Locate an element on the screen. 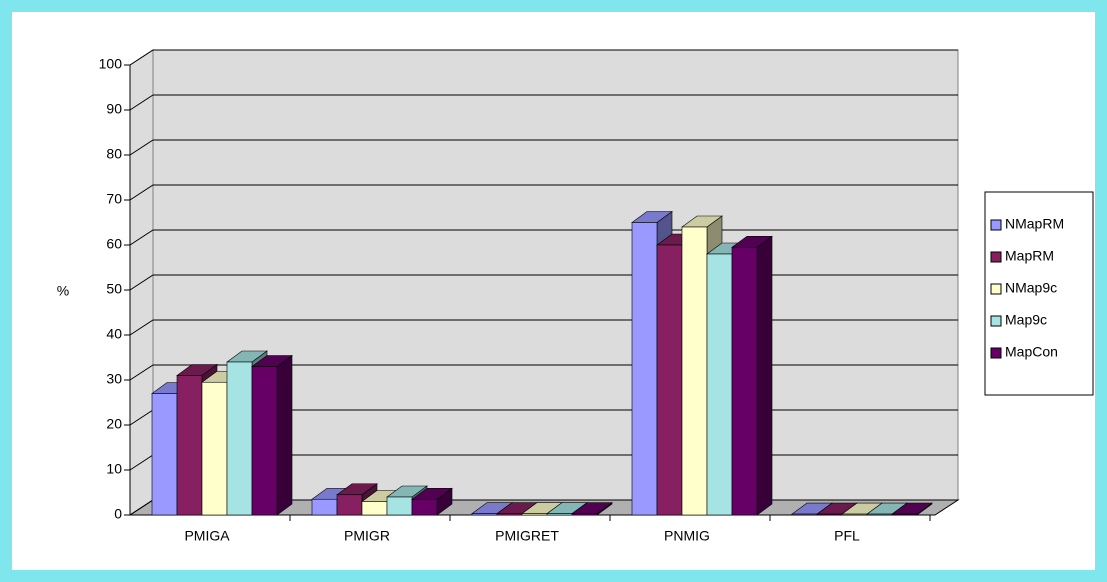 The width and height of the screenshot is (1107, 582). legend-box is located at coordinates (1039, 293).